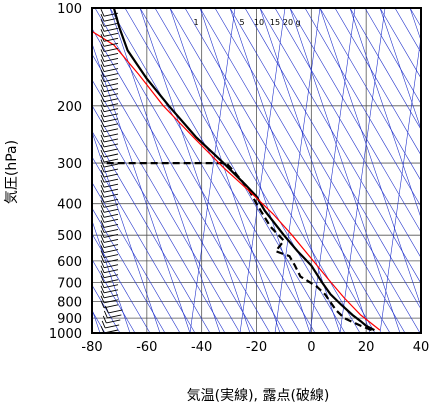 This screenshot has width=431, height=408. Describe the element at coordinates (366, 347) in the screenshot. I see `x-tick-label: 20` at that location.